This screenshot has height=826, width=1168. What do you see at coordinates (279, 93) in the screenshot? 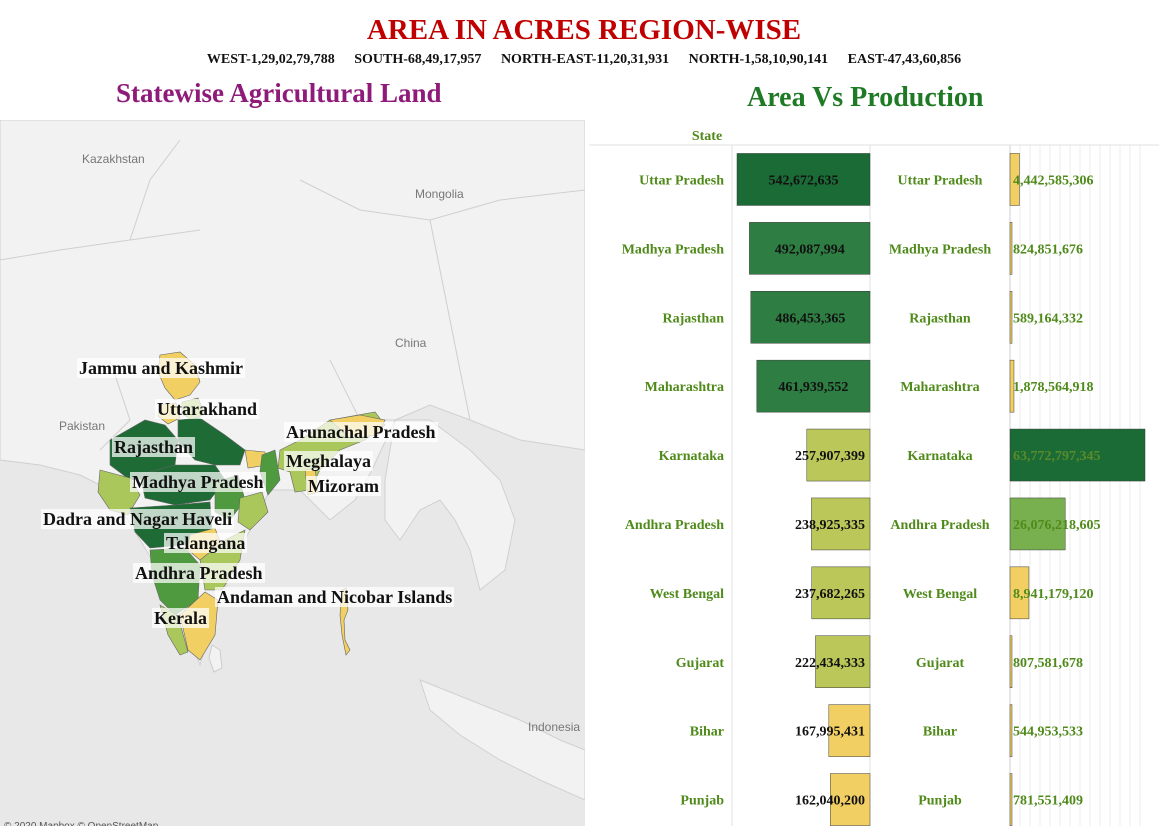
I see `map-title: Statewise Agricultural Land` at bounding box center [279, 93].